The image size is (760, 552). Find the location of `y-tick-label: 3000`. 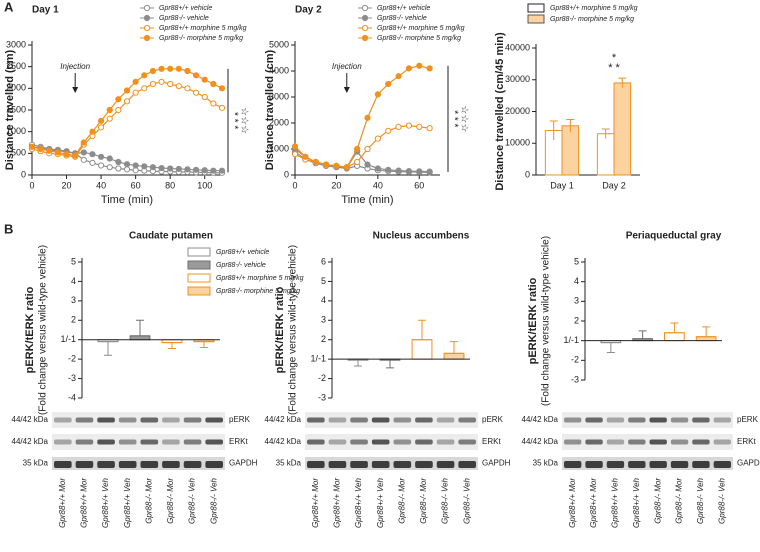

y-tick-label: 3000 is located at coordinates (279, 96).